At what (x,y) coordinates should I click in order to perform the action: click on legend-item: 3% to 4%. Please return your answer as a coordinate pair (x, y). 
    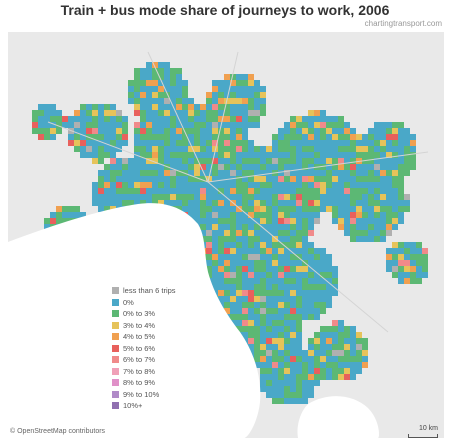
    Looking at the image, I should click on (144, 326).